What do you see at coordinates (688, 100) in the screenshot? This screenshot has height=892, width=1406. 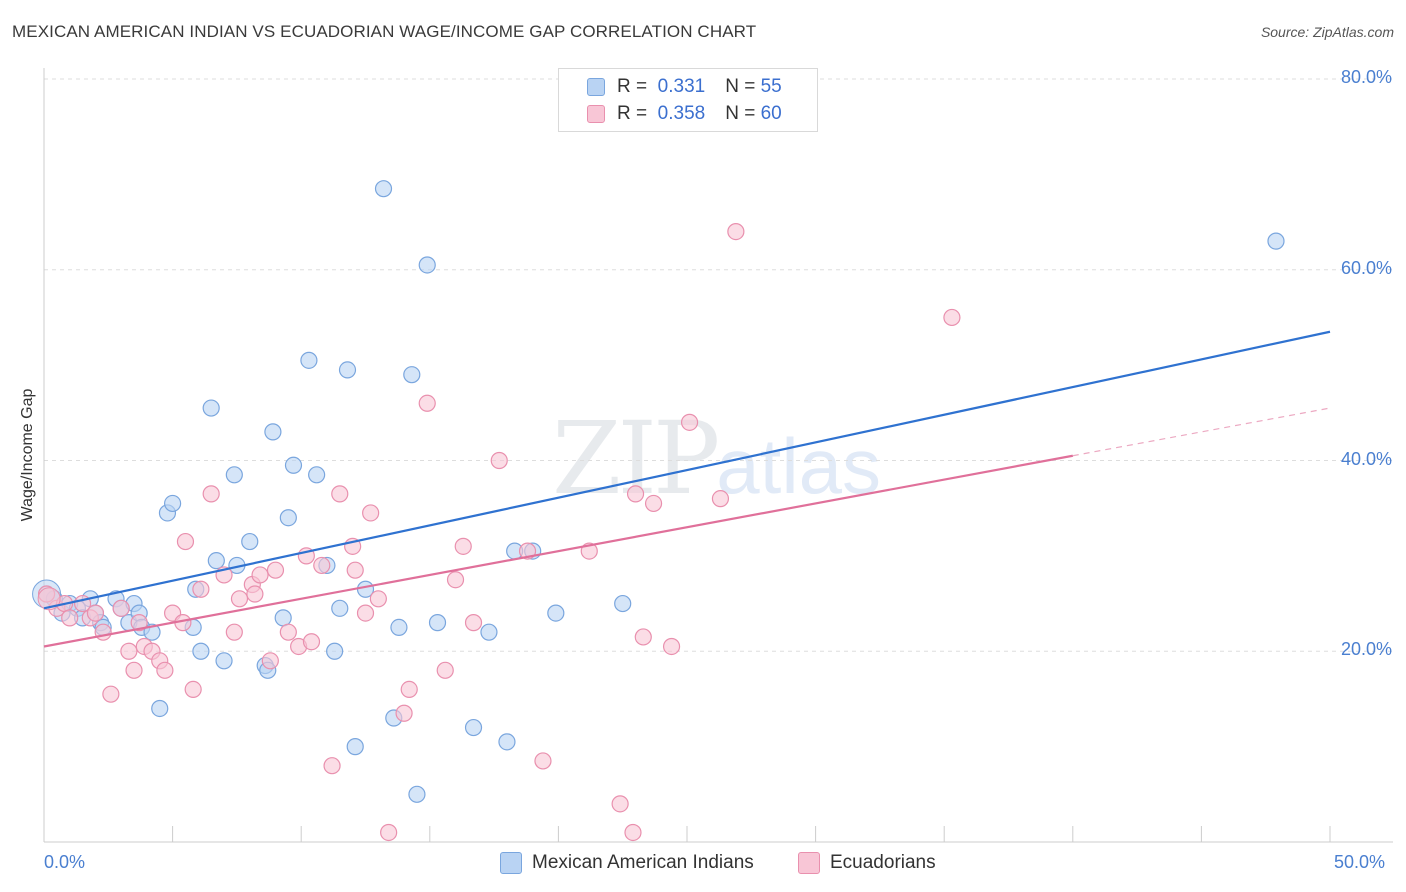 I see `correlation-legend: R = 0.331 N = 55 R = 0.358 N = 60` at bounding box center [688, 100].